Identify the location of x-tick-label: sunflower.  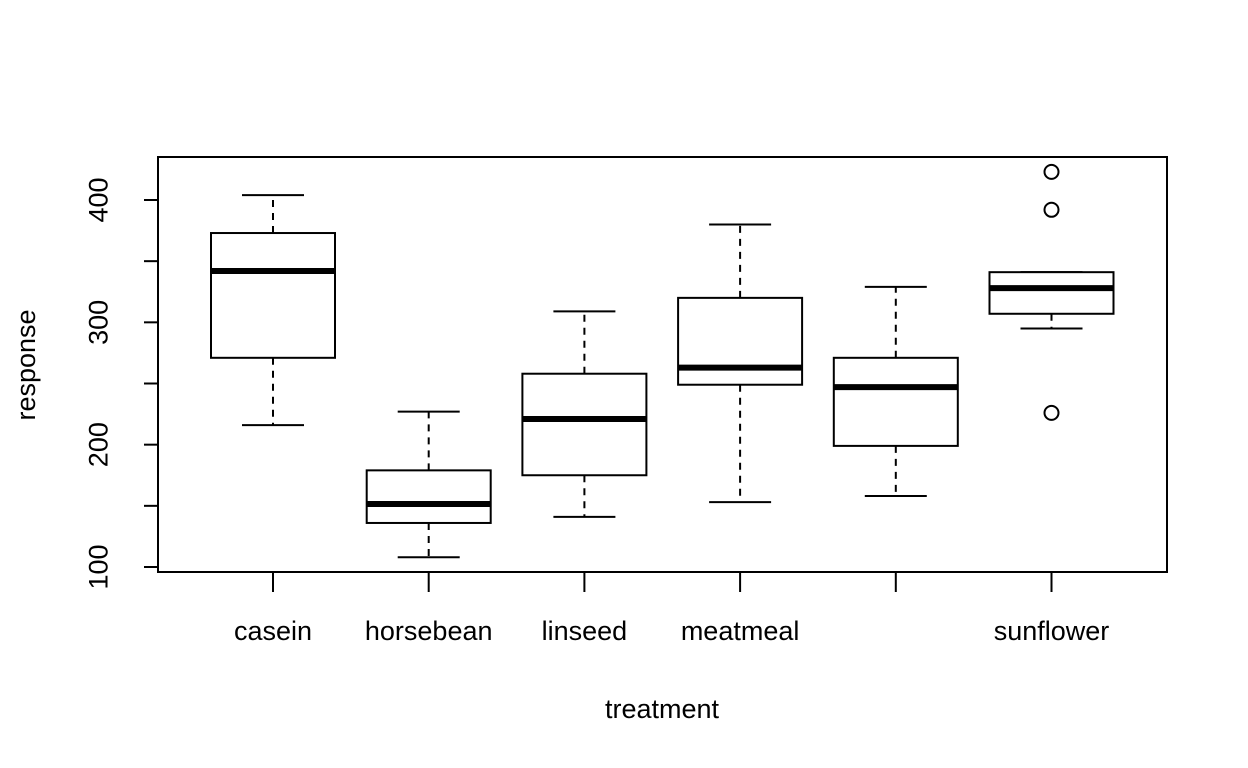
(1052, 631).